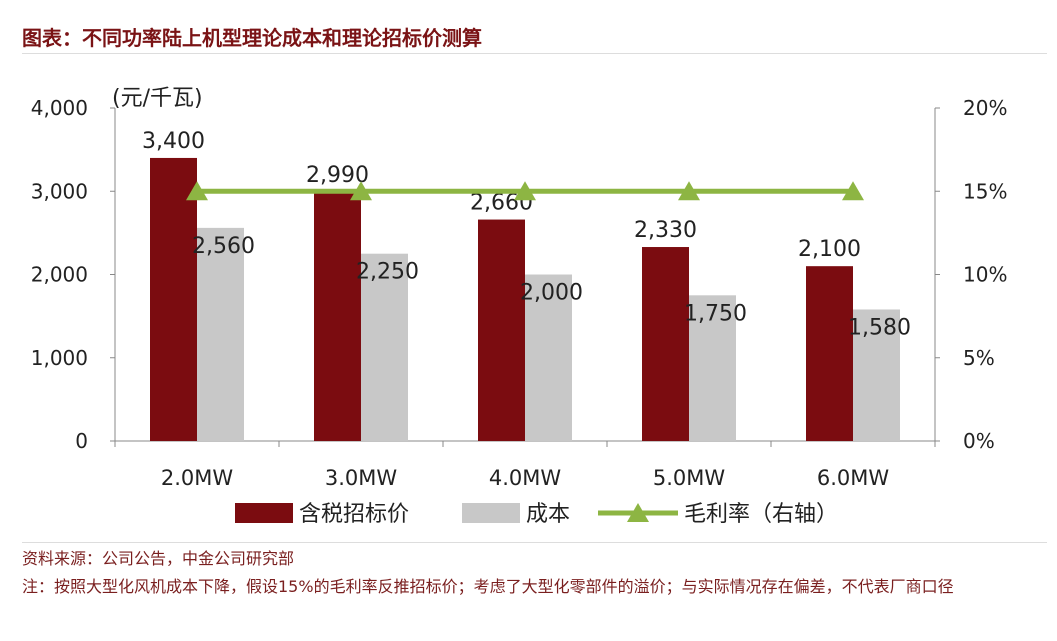 This screenshot has width=1057, height=641. What do you see at coordinates (354, 514) in the screenshot?
I see `legend-label: 含税招标价` at bounding box center [354, 514].